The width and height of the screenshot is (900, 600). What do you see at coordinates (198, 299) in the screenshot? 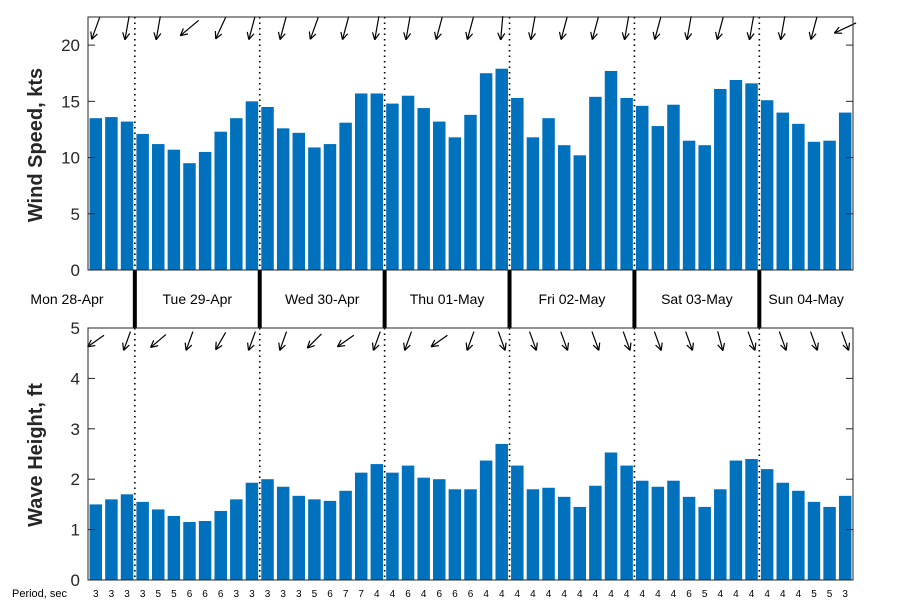
I see `day-label: Tue 29-Apr` at bounding box center [198, 299].